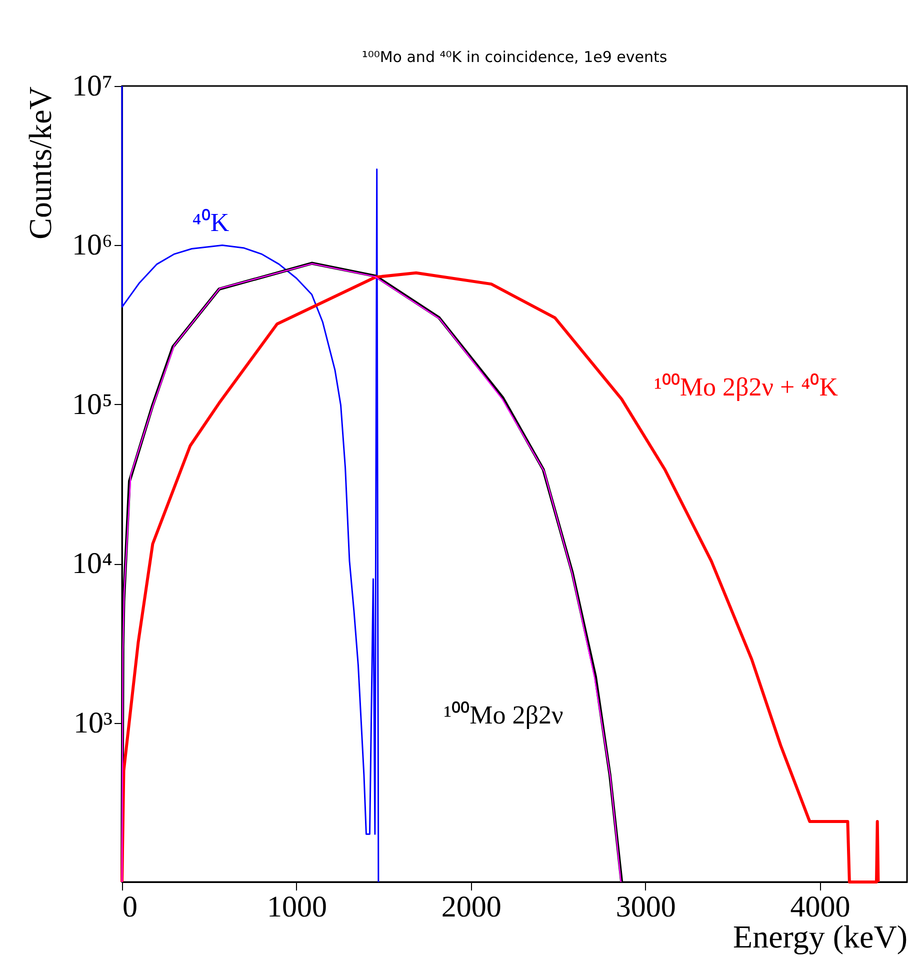  Describe the element at coordinates (92, 245) in the screenshot. I see `y-tick-label: 10⁶` at that location.